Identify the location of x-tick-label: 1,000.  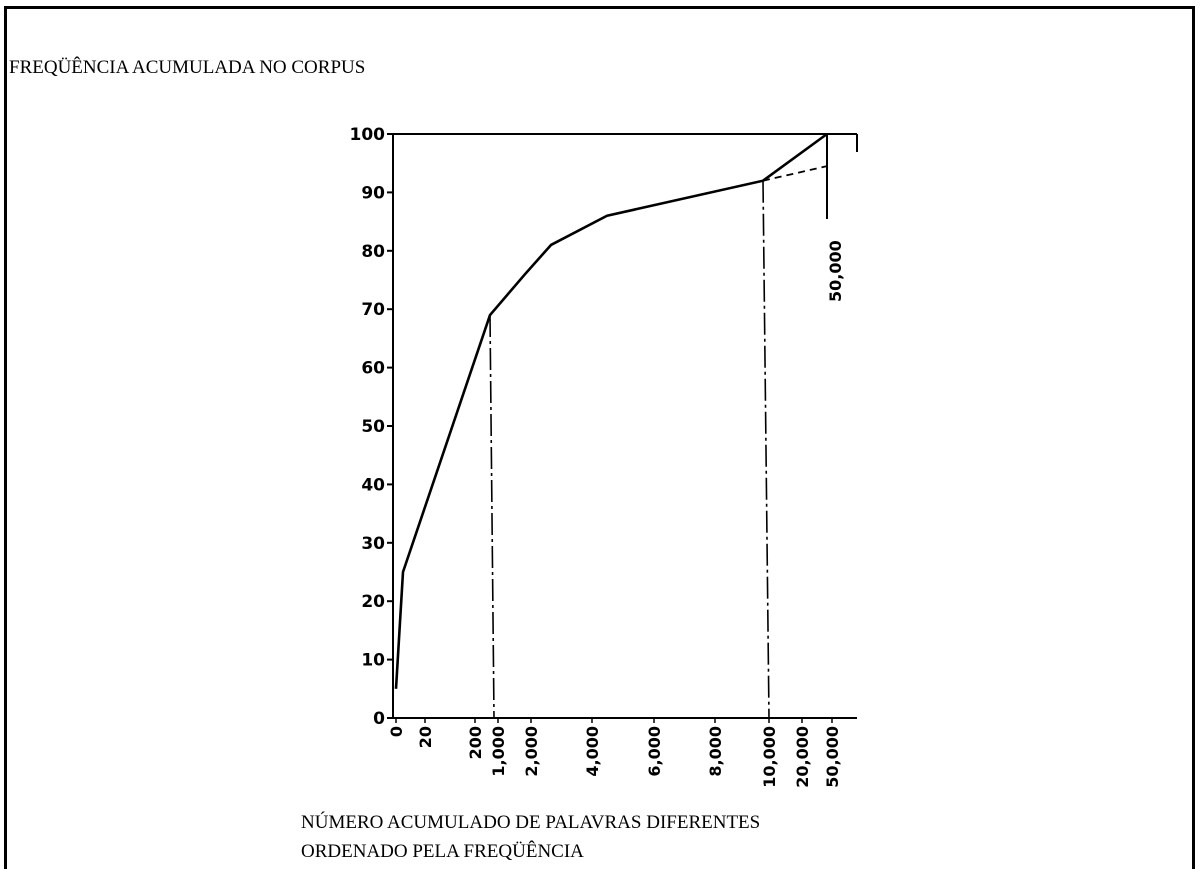
(498, 751).